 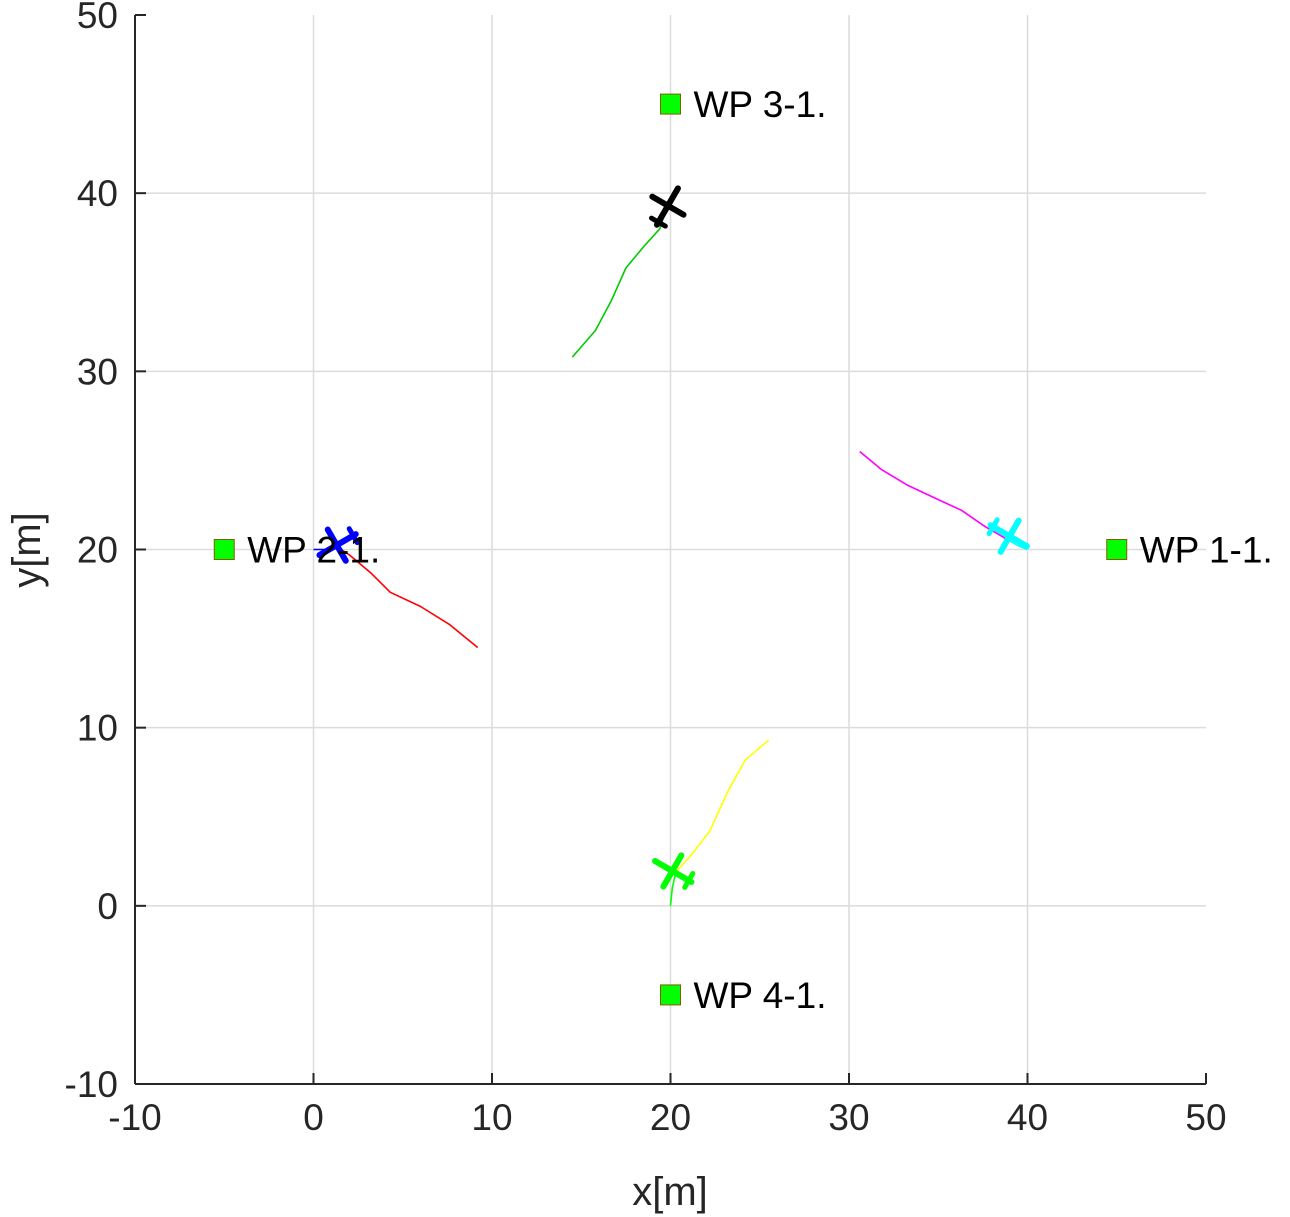 I want to click on x-tick-label: 20, so click(x=670, y=1117).